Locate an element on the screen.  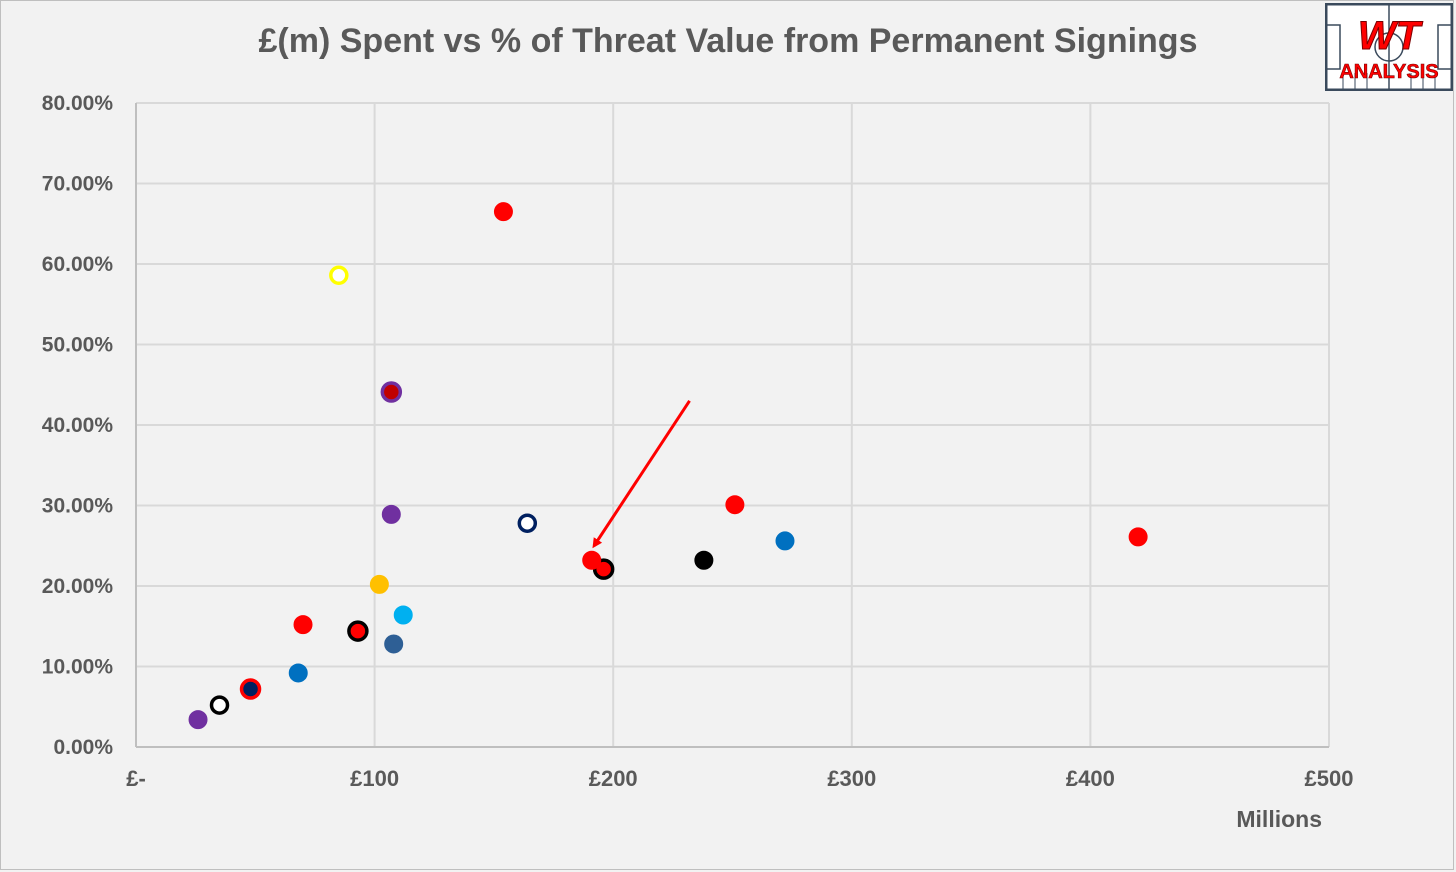
x-axis-title: Millions is located at coordinates (1279, 819).